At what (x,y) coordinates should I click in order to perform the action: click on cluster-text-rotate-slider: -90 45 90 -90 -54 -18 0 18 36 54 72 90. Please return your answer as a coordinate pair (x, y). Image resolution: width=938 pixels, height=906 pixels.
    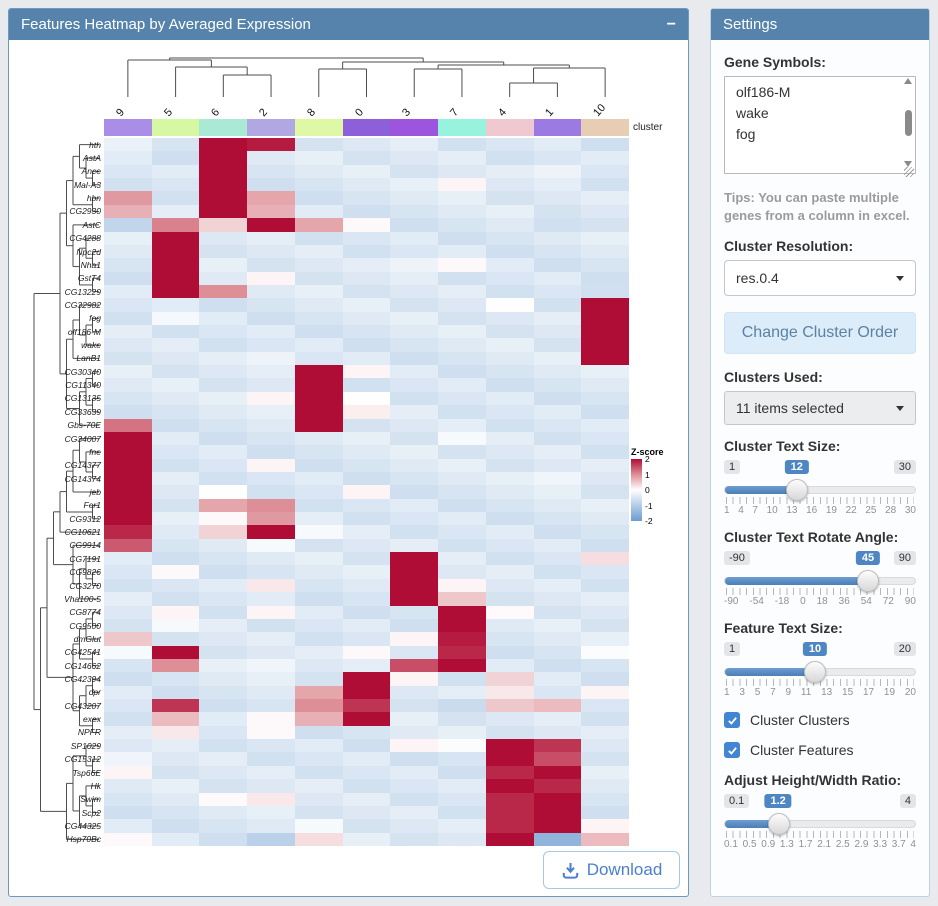
    Looking at the image, I should click on (820, 579).